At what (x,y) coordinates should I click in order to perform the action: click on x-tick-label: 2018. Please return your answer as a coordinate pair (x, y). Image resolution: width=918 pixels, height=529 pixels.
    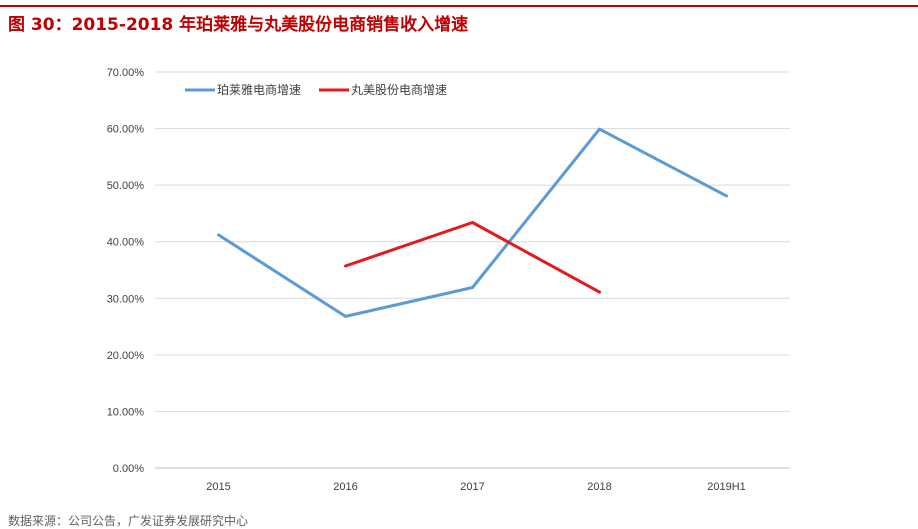
    Looking at the image, I should click on (599, 487).